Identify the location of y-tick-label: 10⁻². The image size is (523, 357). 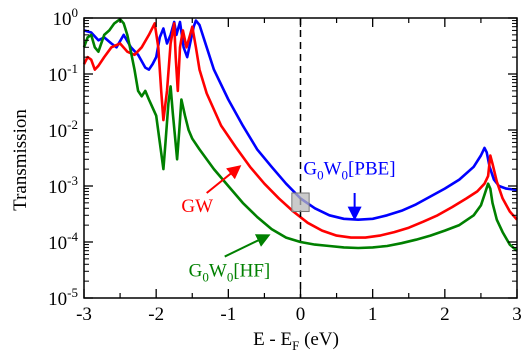
(63, 129).